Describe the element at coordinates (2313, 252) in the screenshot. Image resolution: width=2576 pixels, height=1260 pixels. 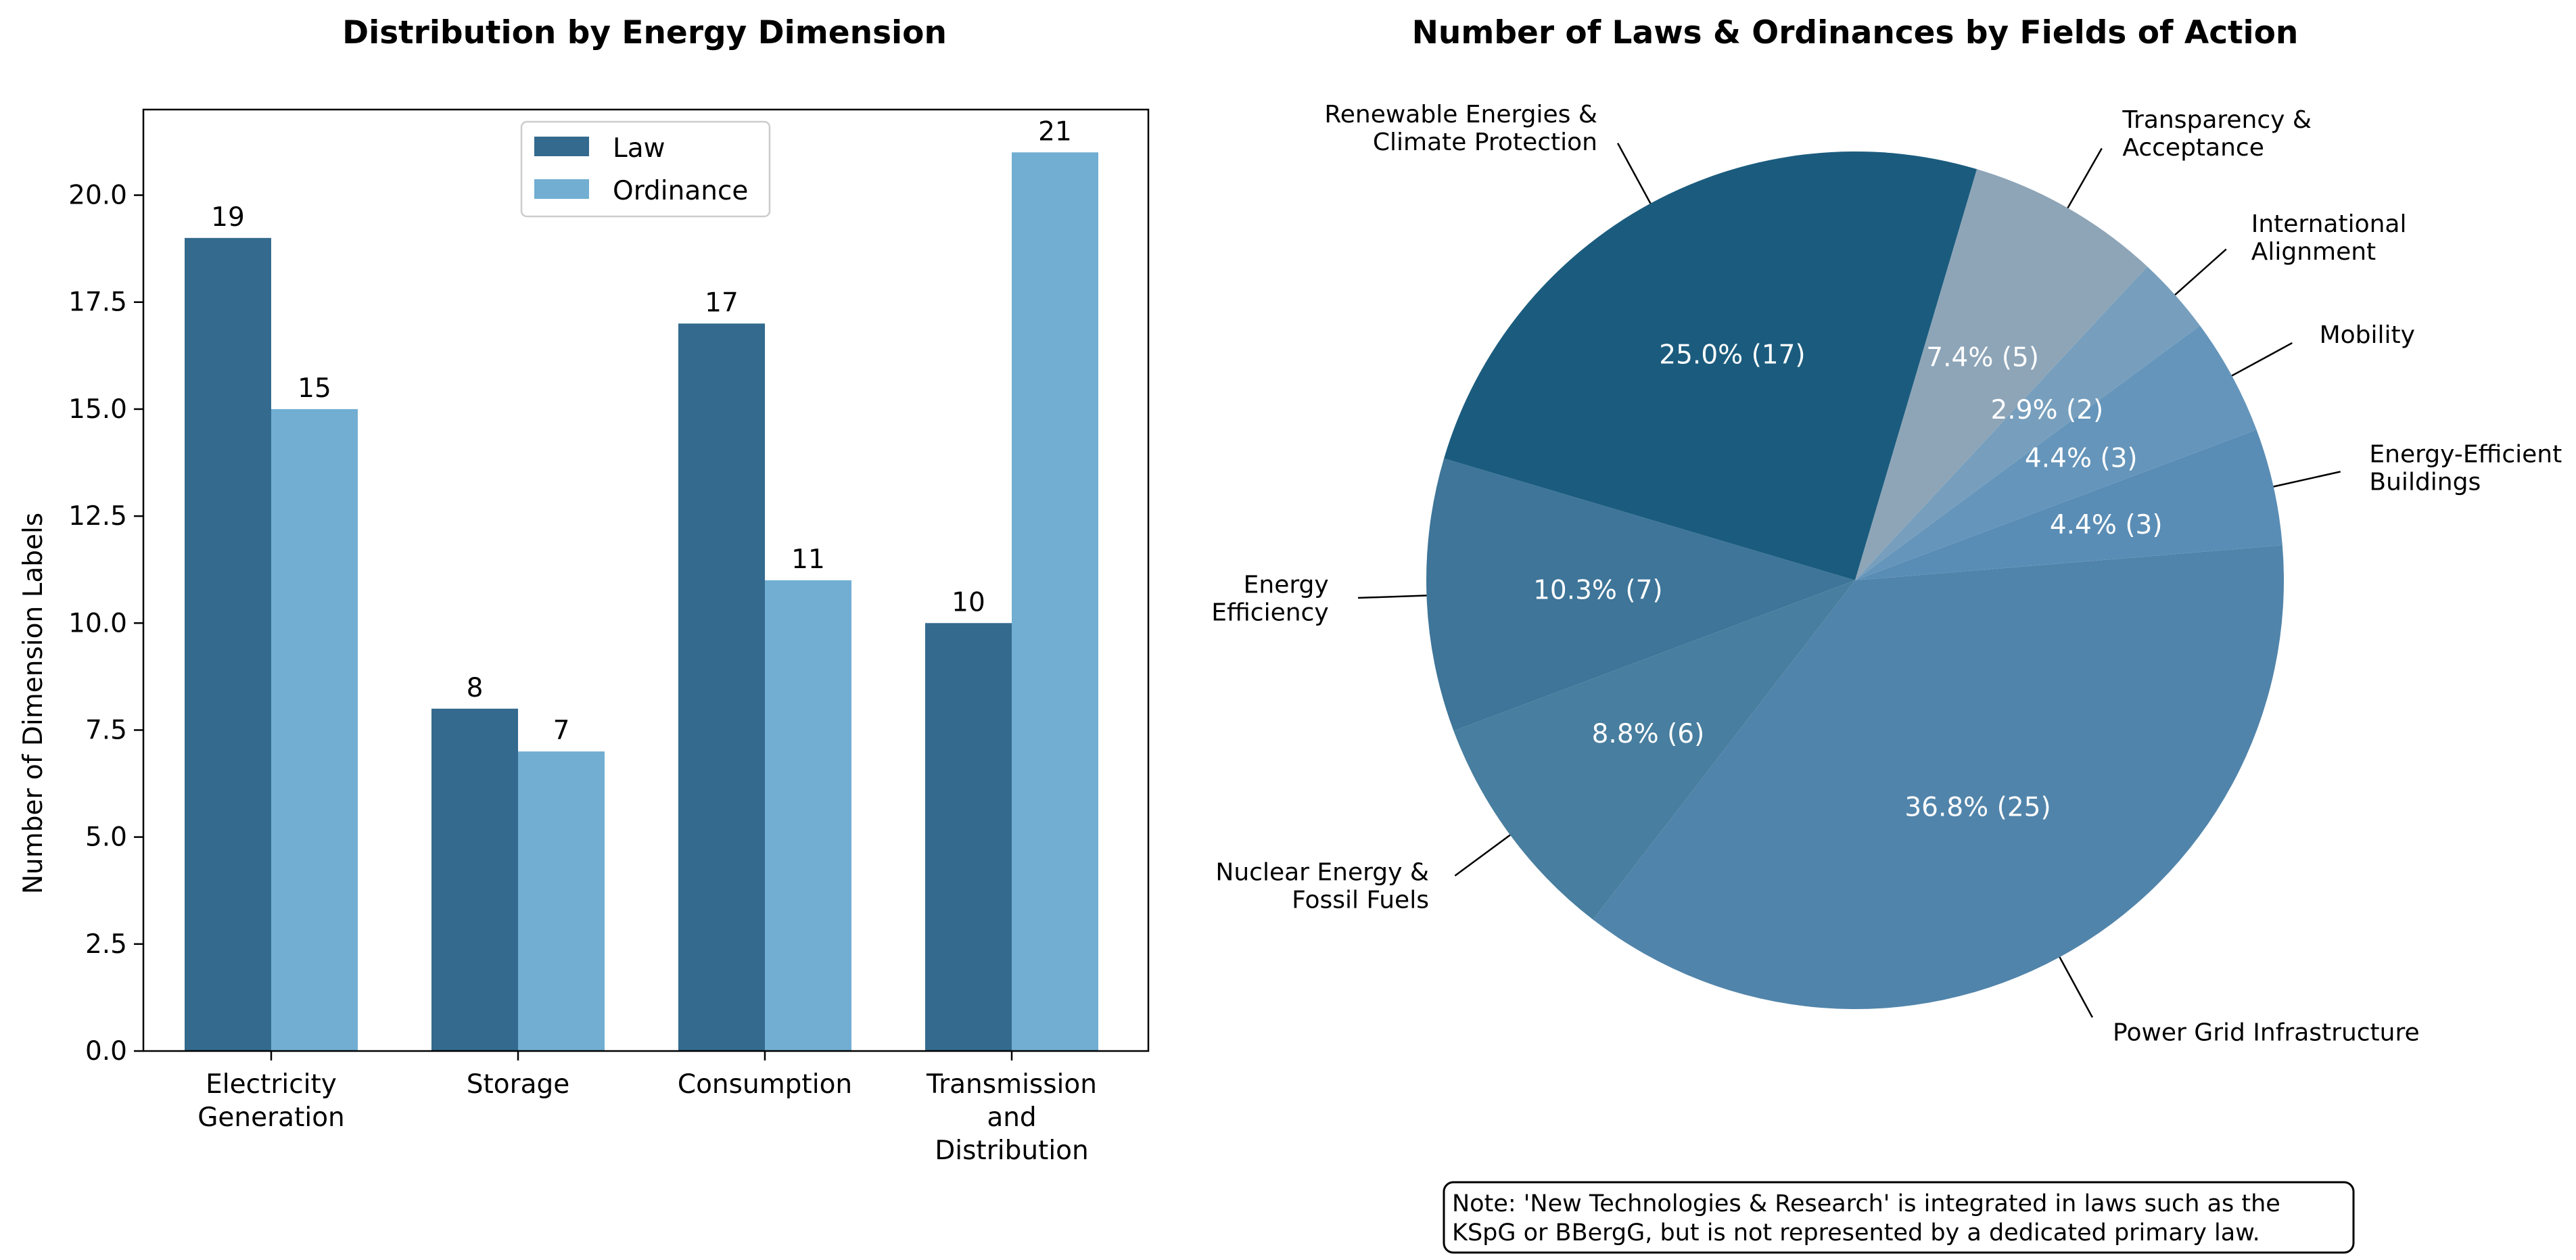
I see `pie-category-label: Alignment` at that location.